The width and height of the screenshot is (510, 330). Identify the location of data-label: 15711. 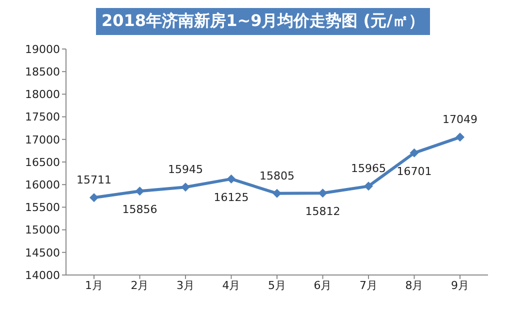
(94, 180).